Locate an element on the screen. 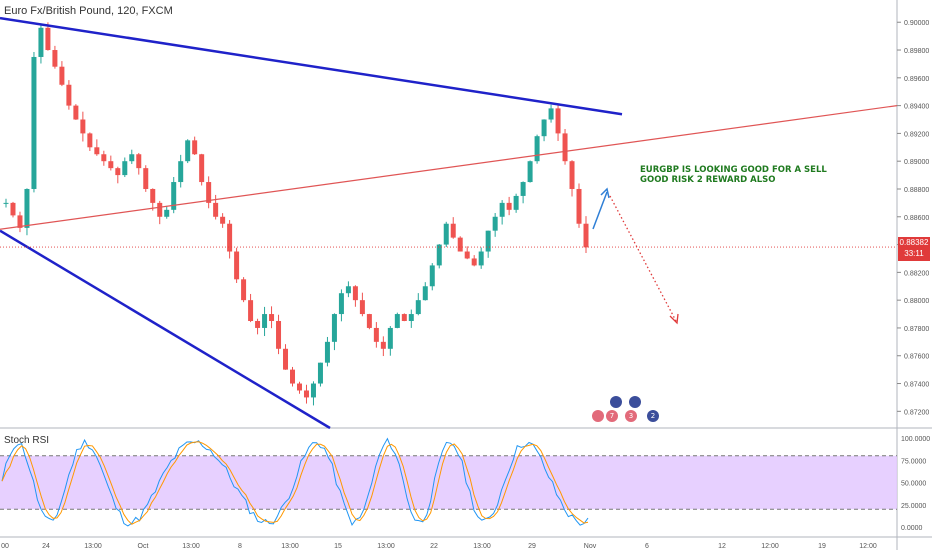 The width and height of the screenshot is (932, 555). price-axis-label: 0.89400 is located at coordinates (916, 107).